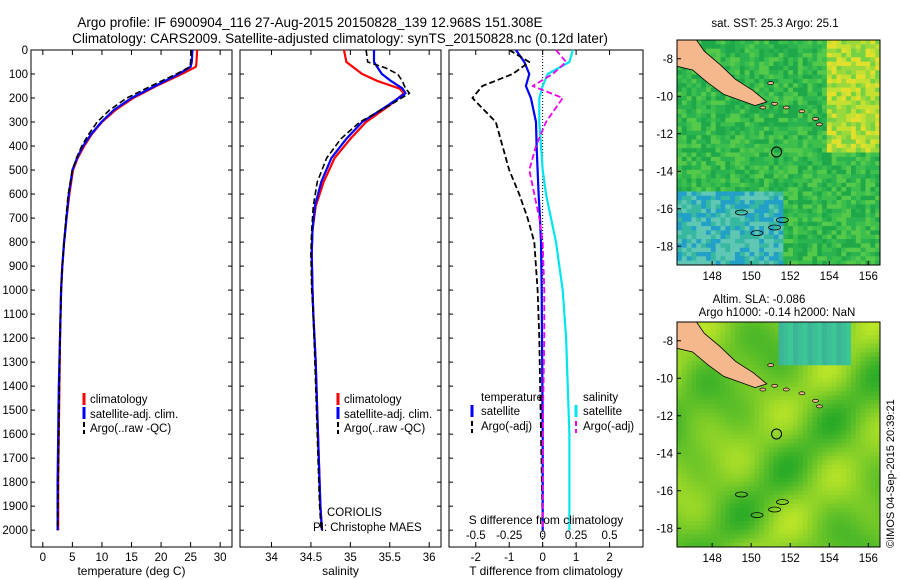 The image size is (900, 580). I want to click on reef-outline, so click(757, 233).